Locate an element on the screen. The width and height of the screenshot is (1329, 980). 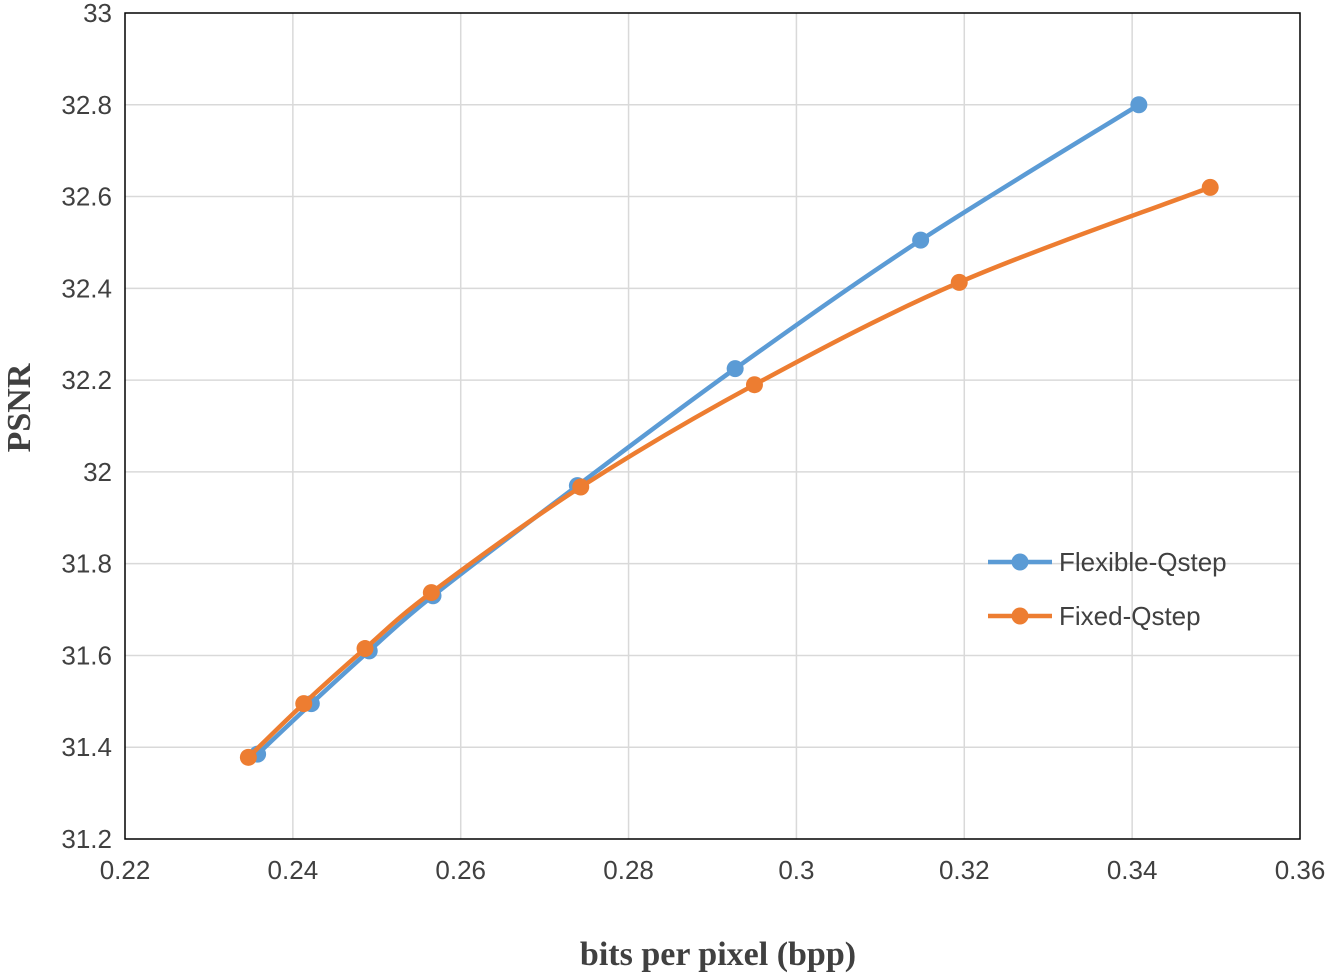
legend-item-fixed-qstep: Fixed-Qstep is located at coordinates (1094, 616).